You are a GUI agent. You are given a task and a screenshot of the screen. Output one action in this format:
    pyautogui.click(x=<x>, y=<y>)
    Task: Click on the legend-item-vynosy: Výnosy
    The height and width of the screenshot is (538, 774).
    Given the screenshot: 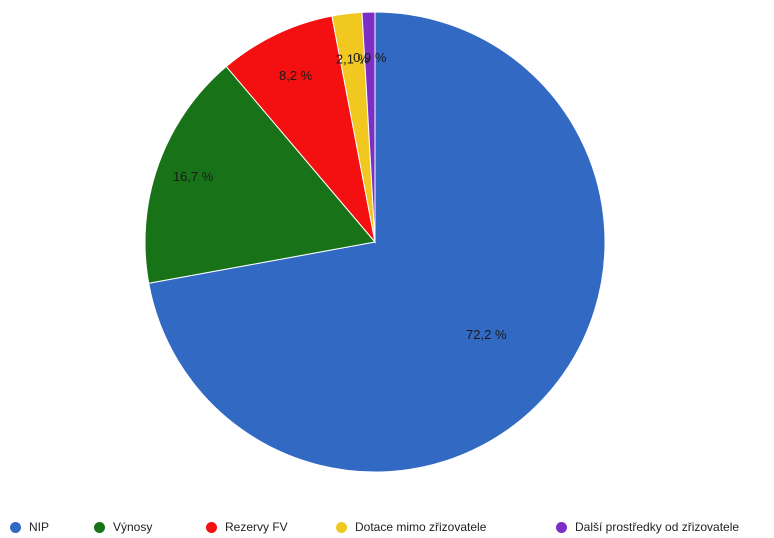 What is the action you would take?
    pyautogui.click(x=123, y=527)
    